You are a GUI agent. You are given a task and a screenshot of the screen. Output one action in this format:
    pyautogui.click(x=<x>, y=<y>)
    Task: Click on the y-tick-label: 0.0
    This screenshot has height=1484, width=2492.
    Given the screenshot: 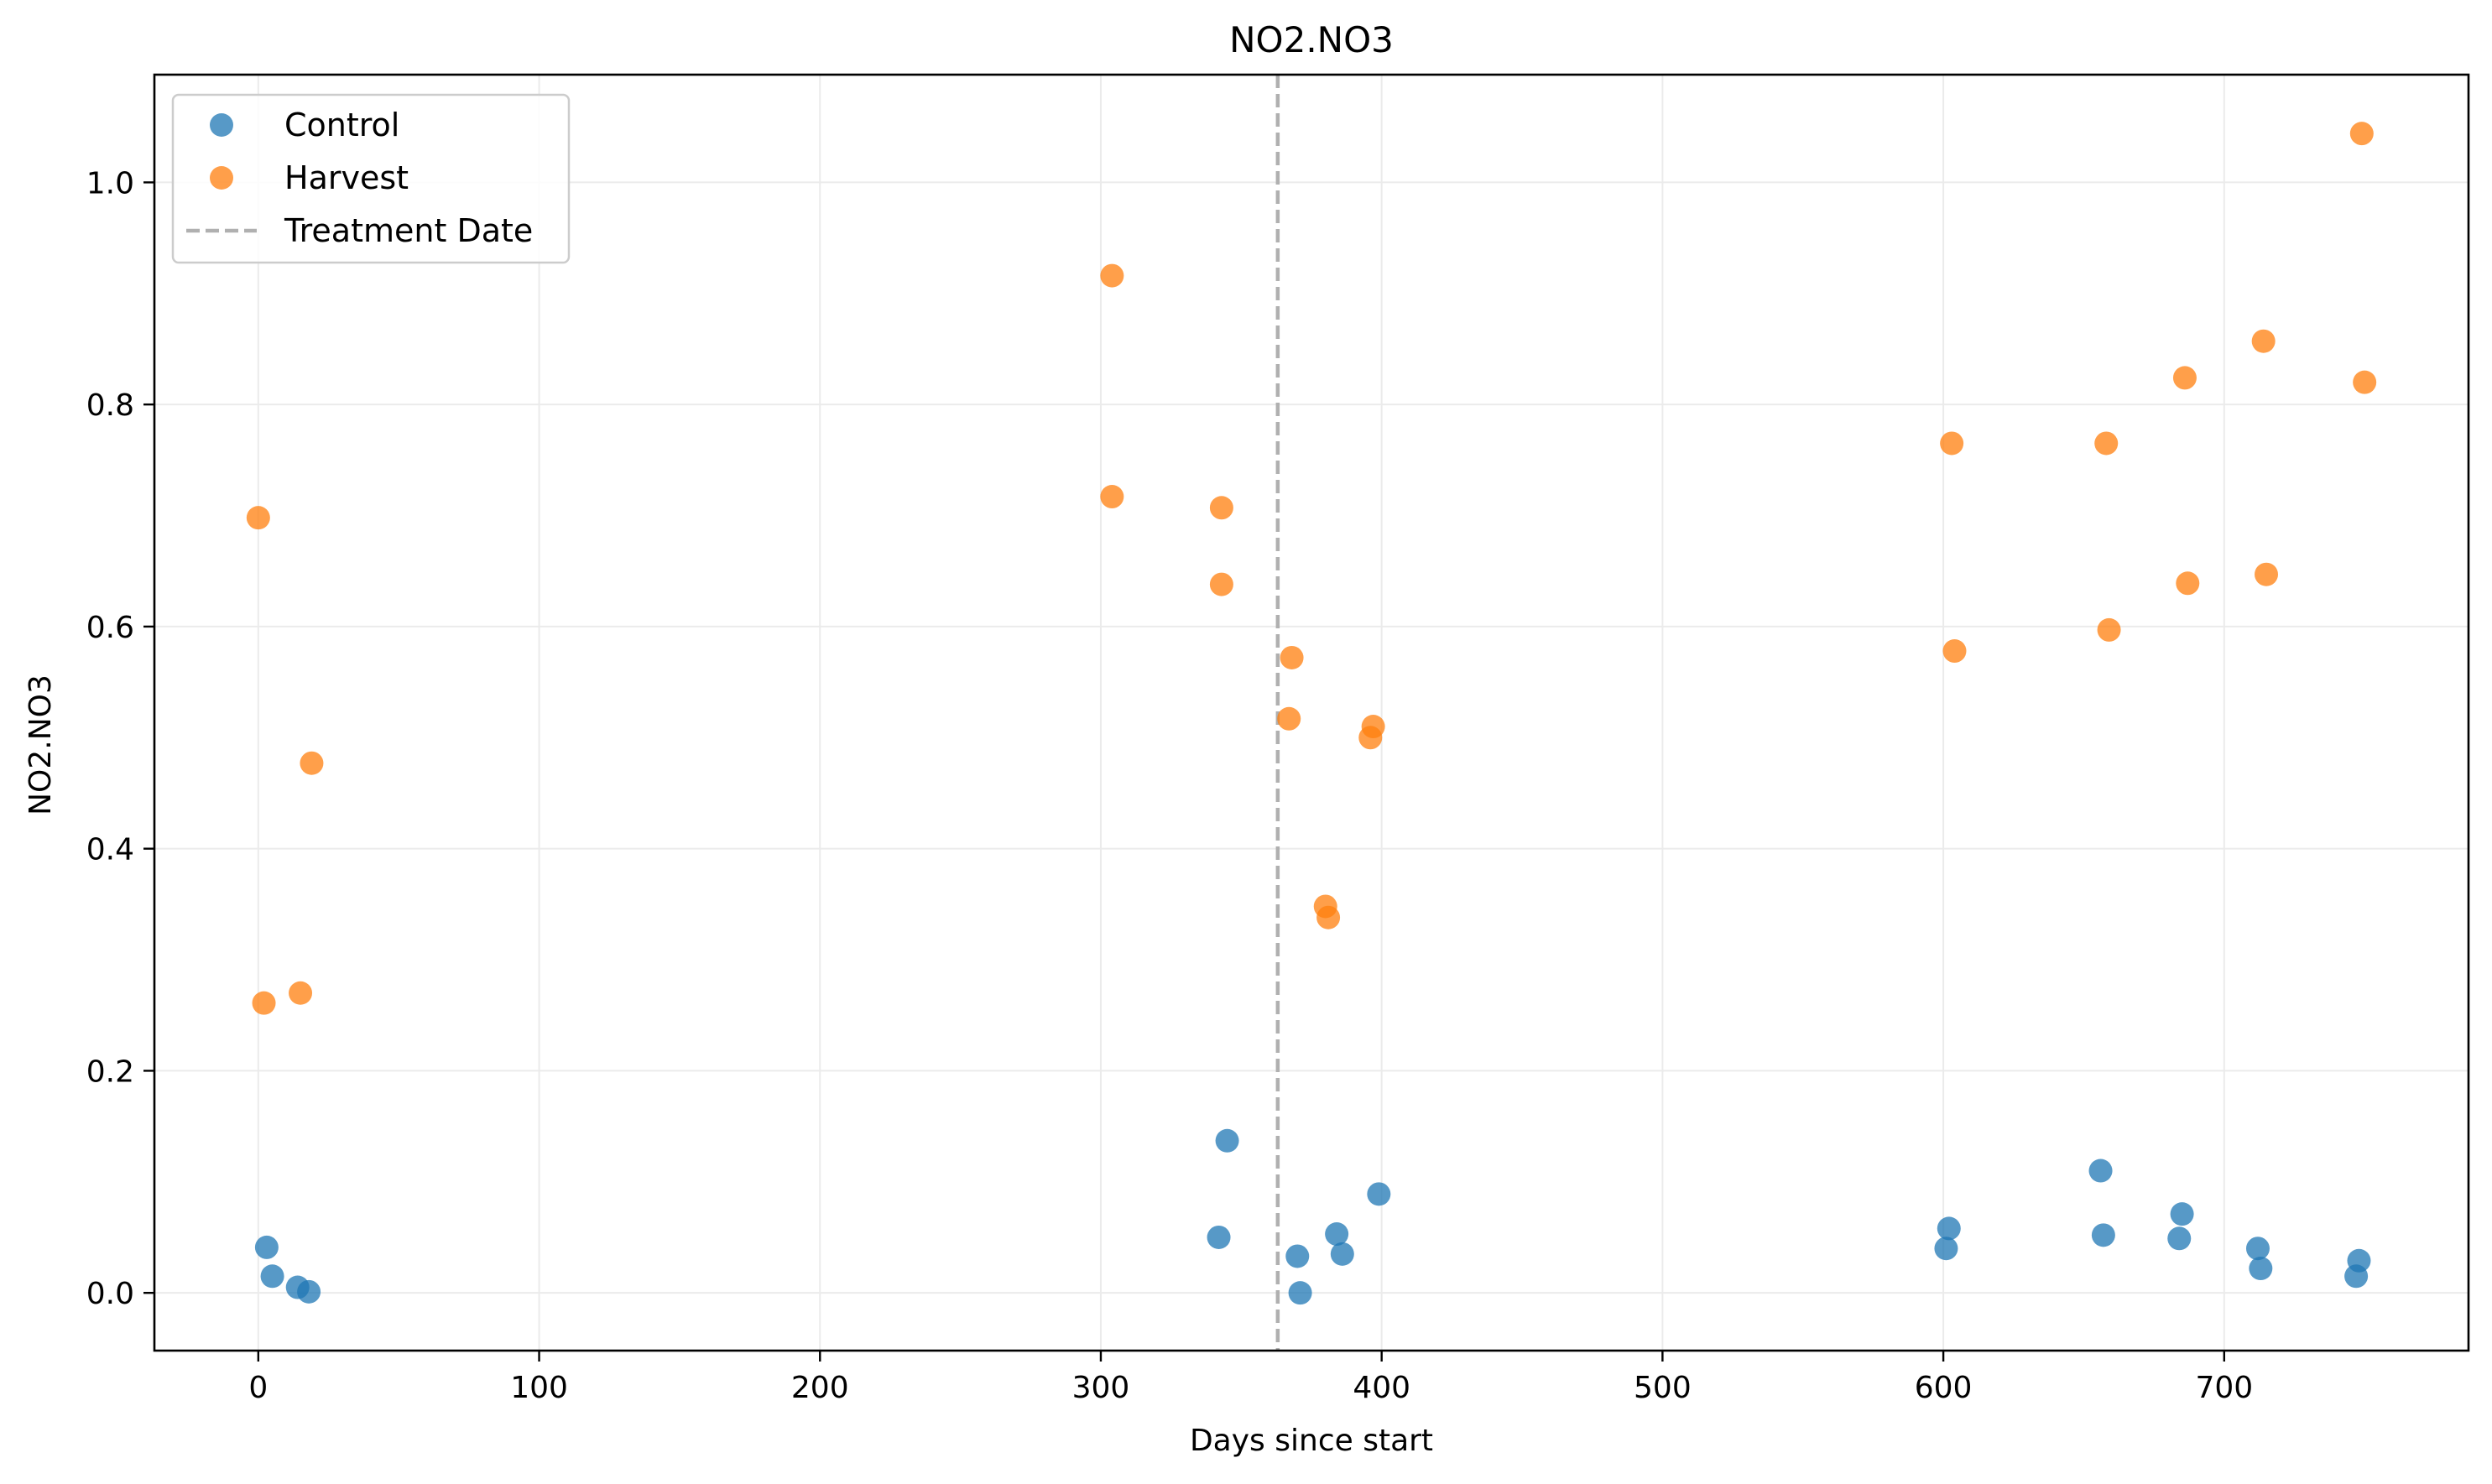 What is the action you would take?
    pyautogui.click(x=110, y=1294)
    